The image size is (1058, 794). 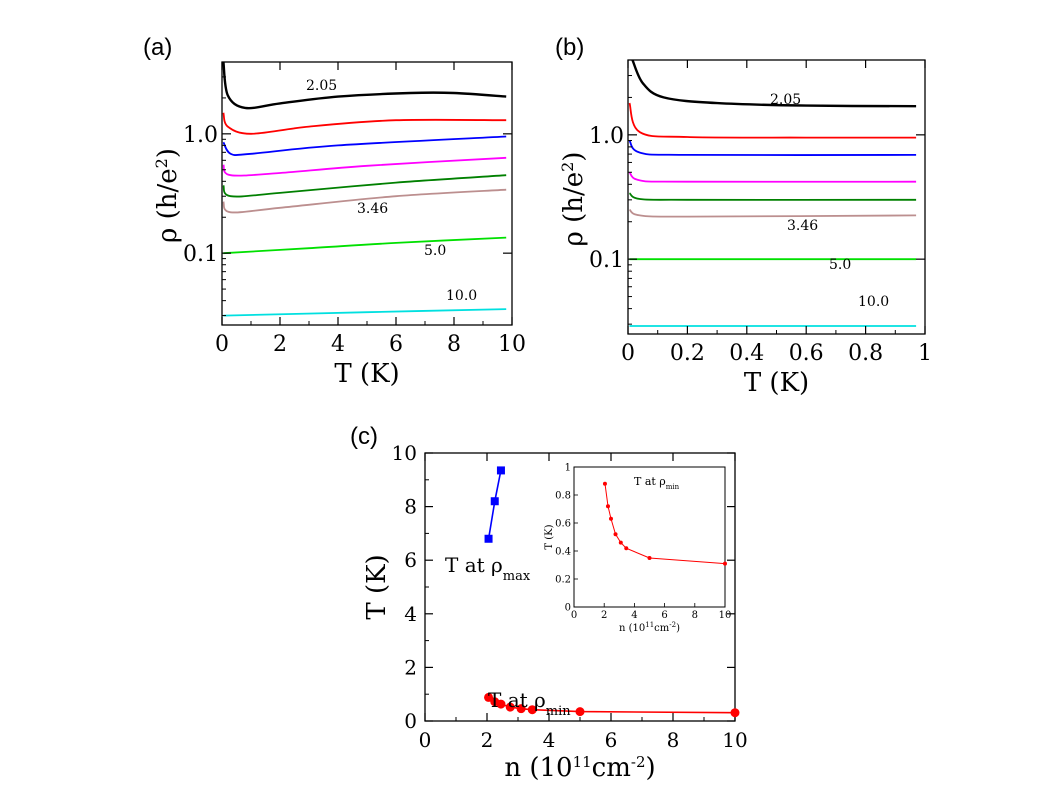 I want to click on xtick-label-inset-3: 6, so click(x=664, y=615).